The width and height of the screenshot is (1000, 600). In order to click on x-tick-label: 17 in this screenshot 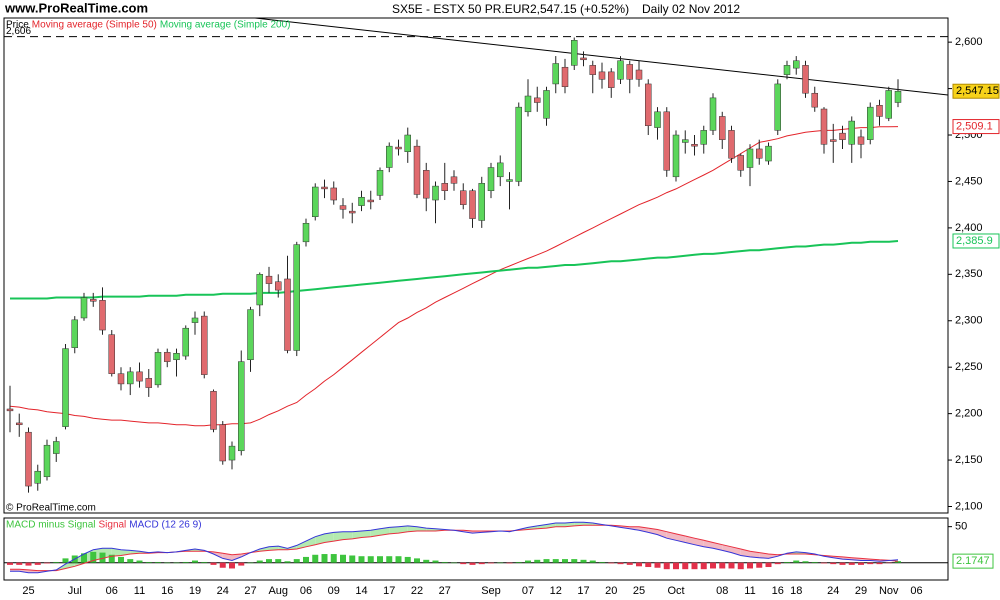, I will do `click(389, 591)`.